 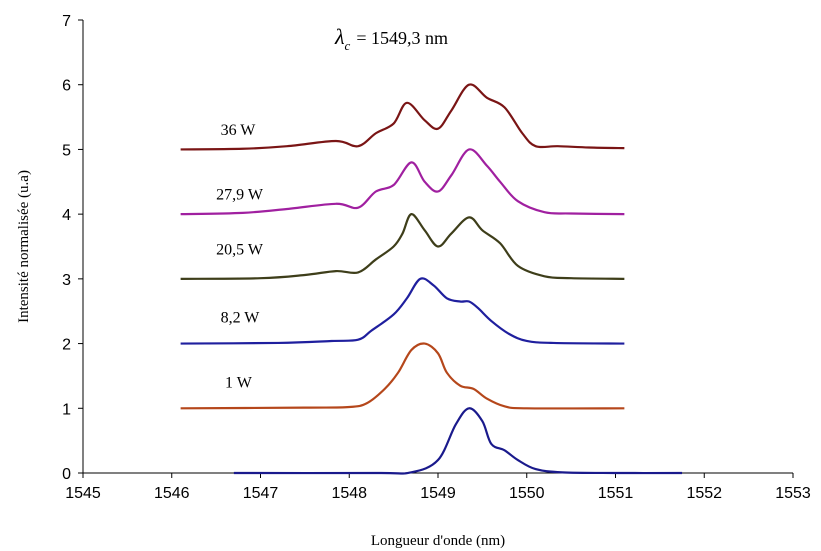 What do you see at coordinates (24, 246) in the screenshot?
I see `y-axis-title: Intensité normalisée (u.a)` at bounding box center [24, 246].